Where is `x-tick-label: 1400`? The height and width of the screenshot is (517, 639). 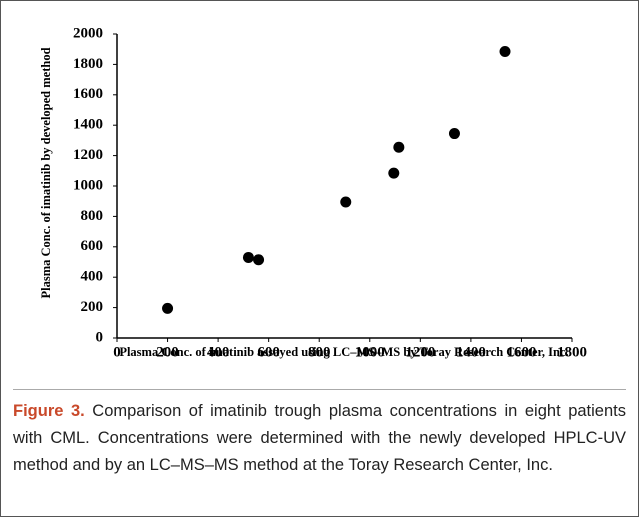 x-tick-label: 1400 is located at coordinates (471, 352).